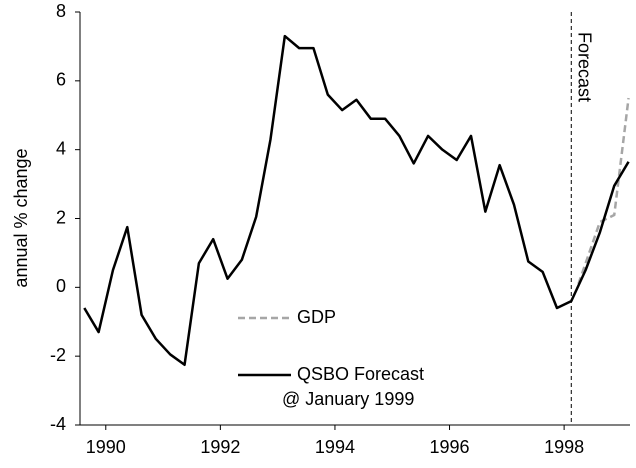 The height and width of the screenshot is (468, 636). What do you see at coordinates (585, 67) in the screenshot?
I see `annotation: Forecast` at bounding box center [585, 67].